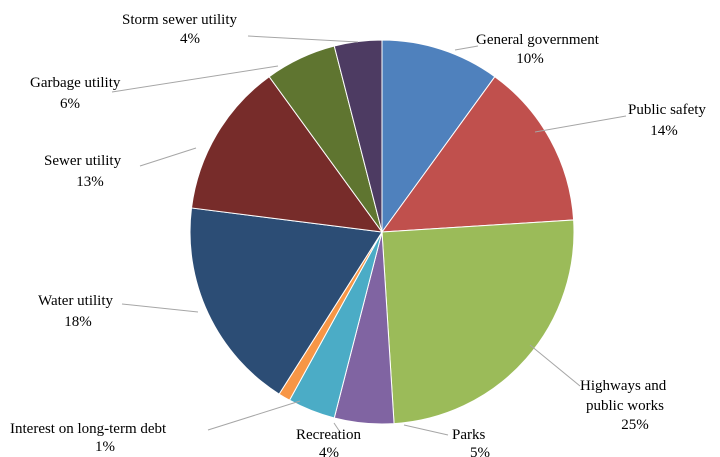 This screenshot has width=720, height=457. I want to click on slice-value-general-government: 10%, so click(530, 59).